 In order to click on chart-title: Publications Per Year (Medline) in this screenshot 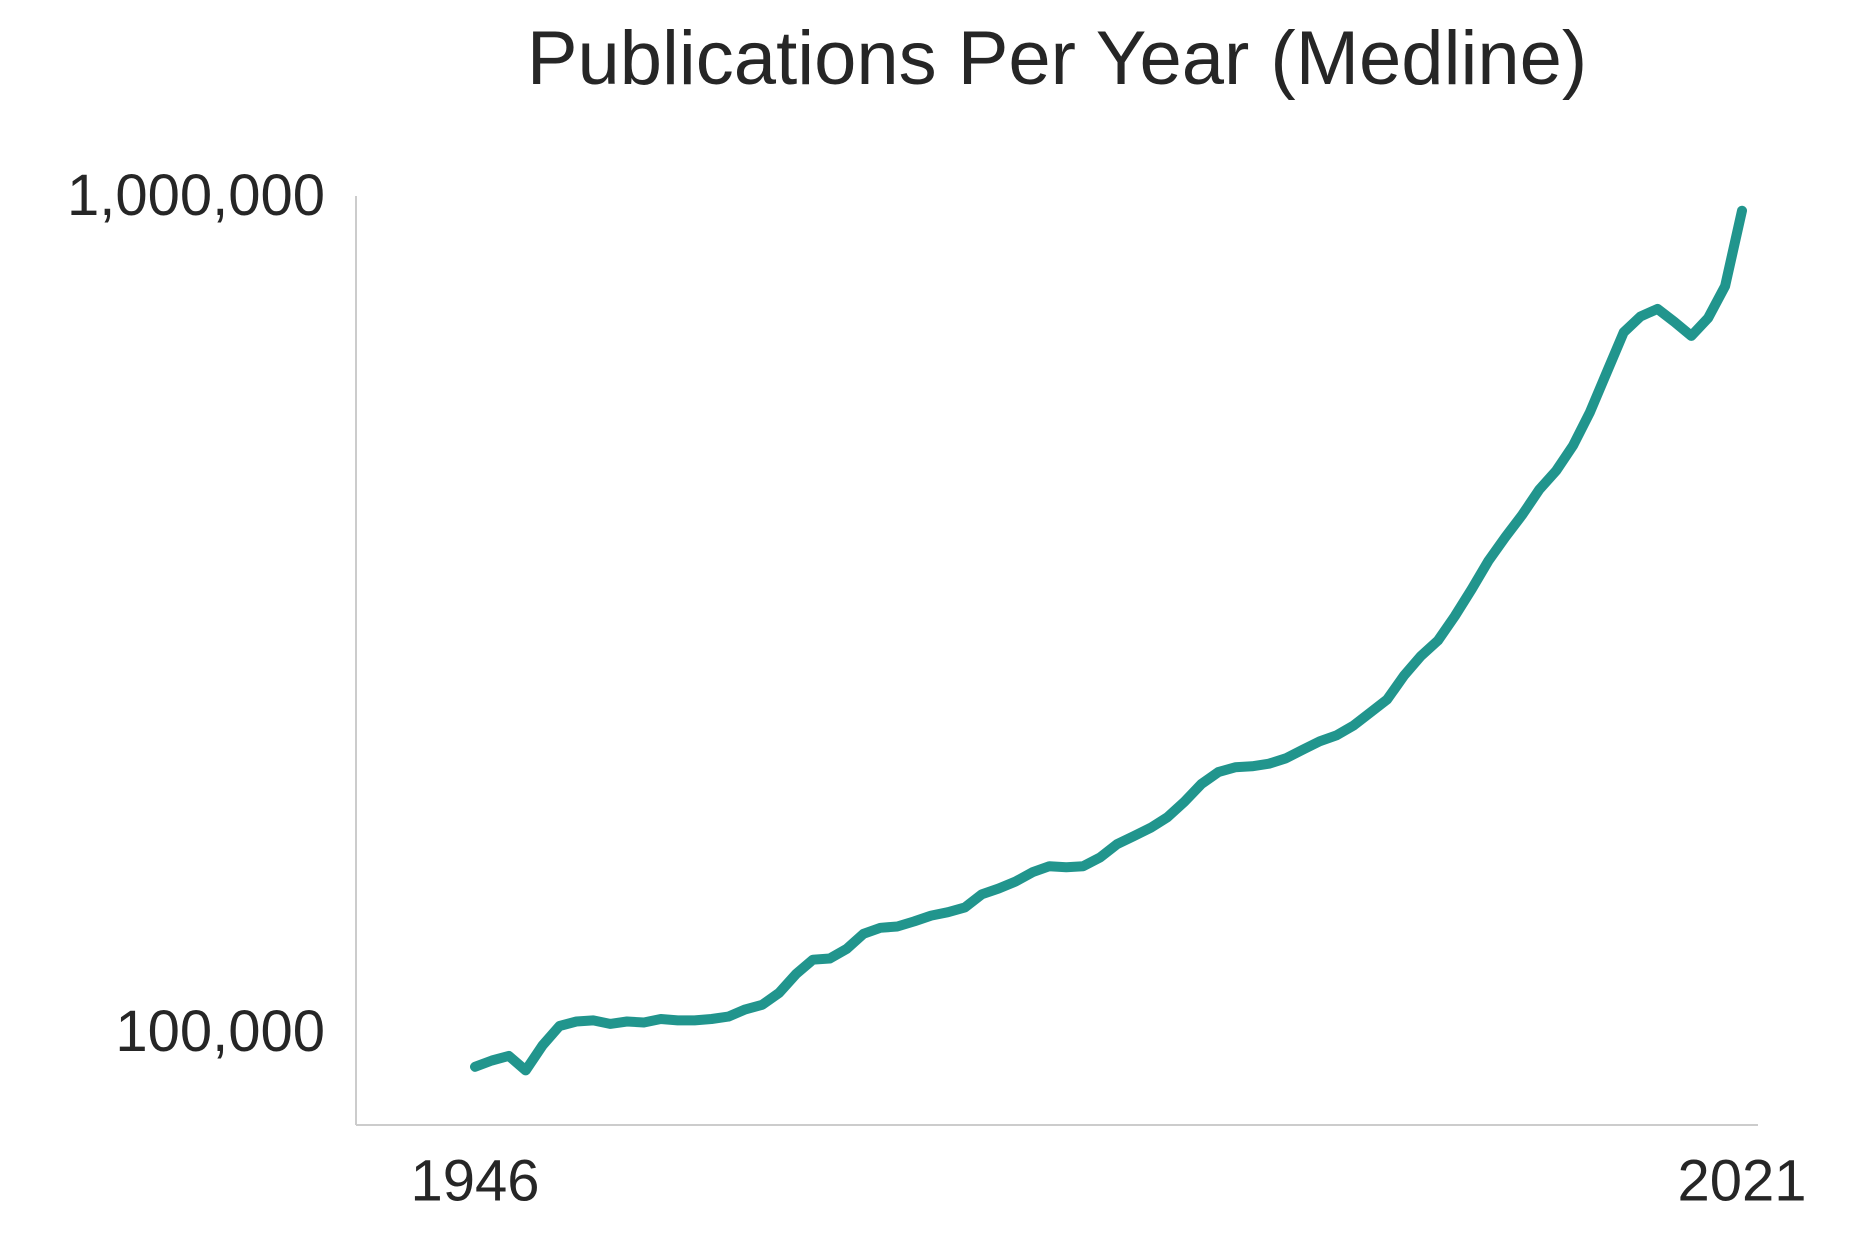, I will do `click(1057, 58)`.